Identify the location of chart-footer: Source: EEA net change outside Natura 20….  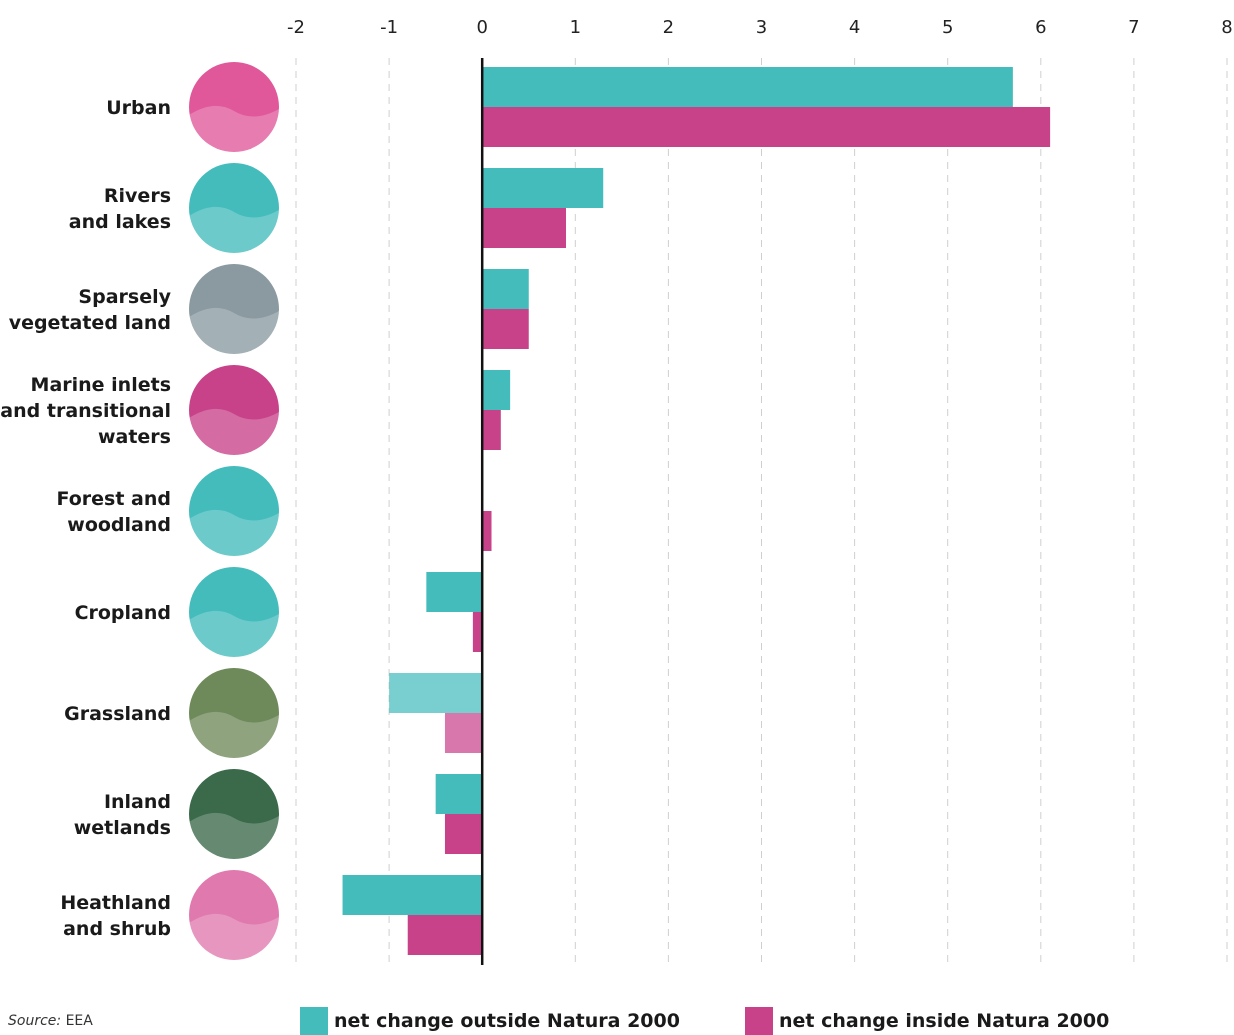
(617, 1020).